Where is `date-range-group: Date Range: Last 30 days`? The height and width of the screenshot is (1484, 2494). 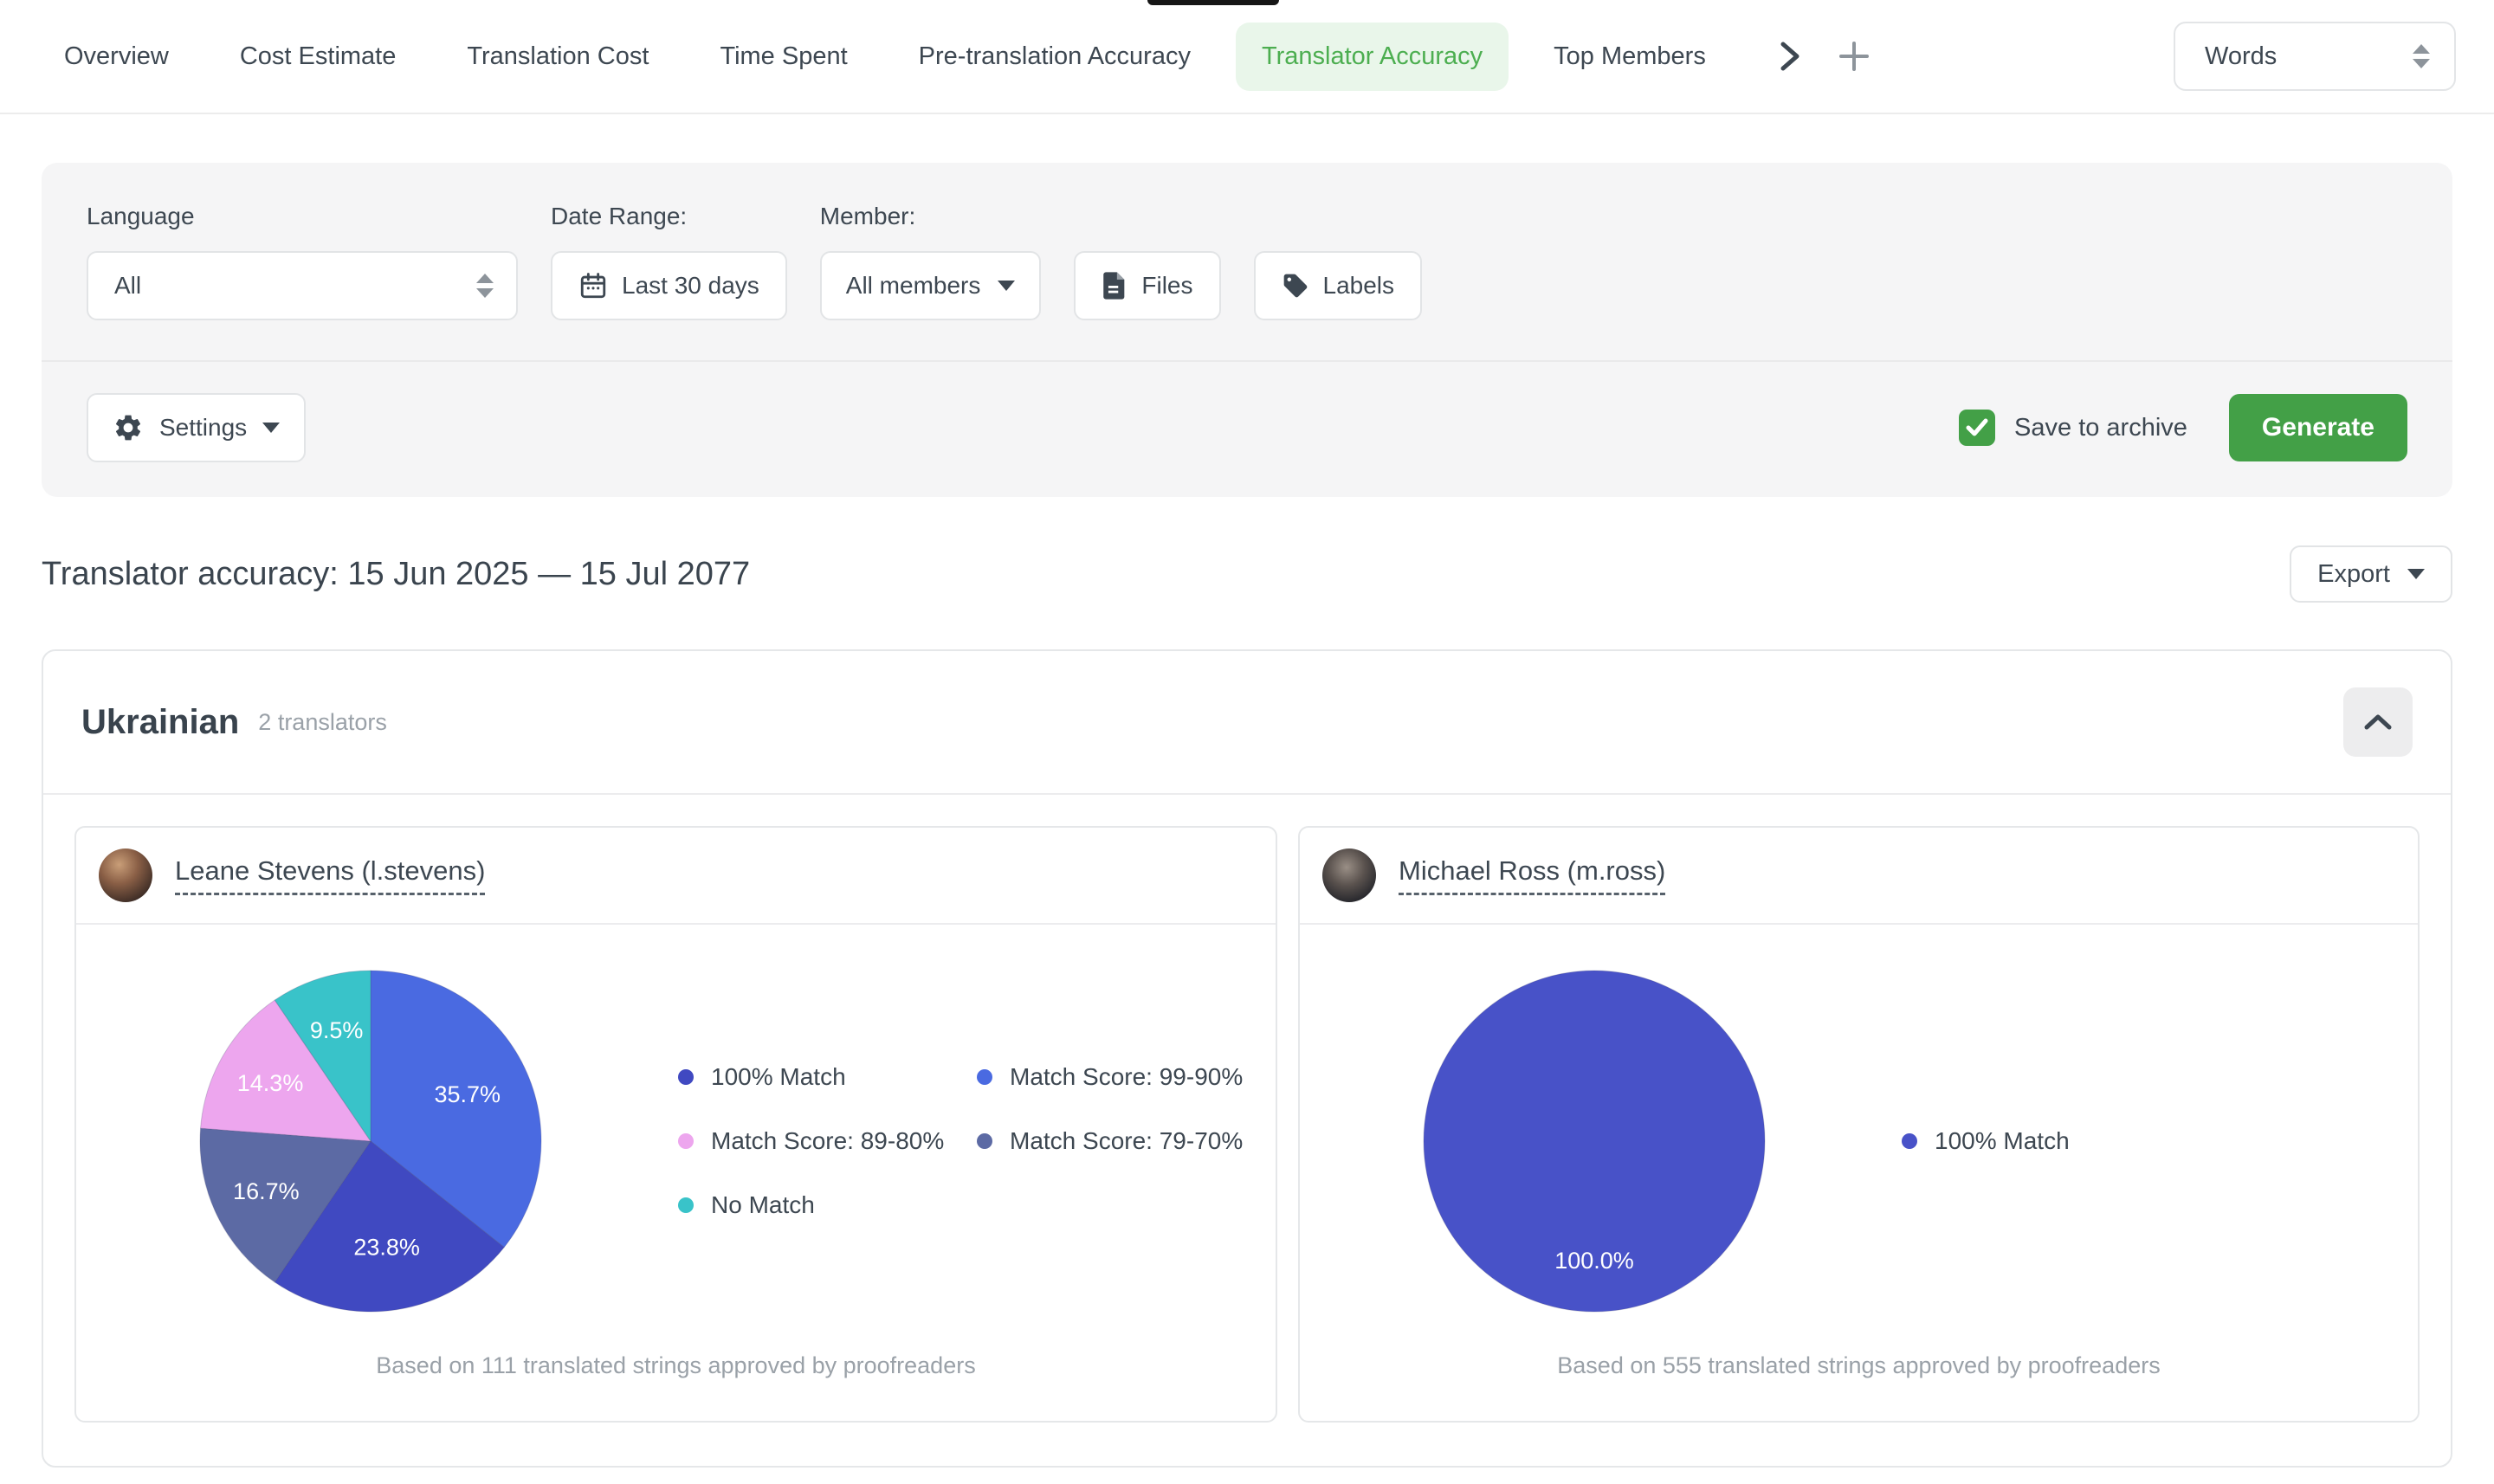
date-range-group: Date Range: Last 30 days is located at coordinates (669, 261).